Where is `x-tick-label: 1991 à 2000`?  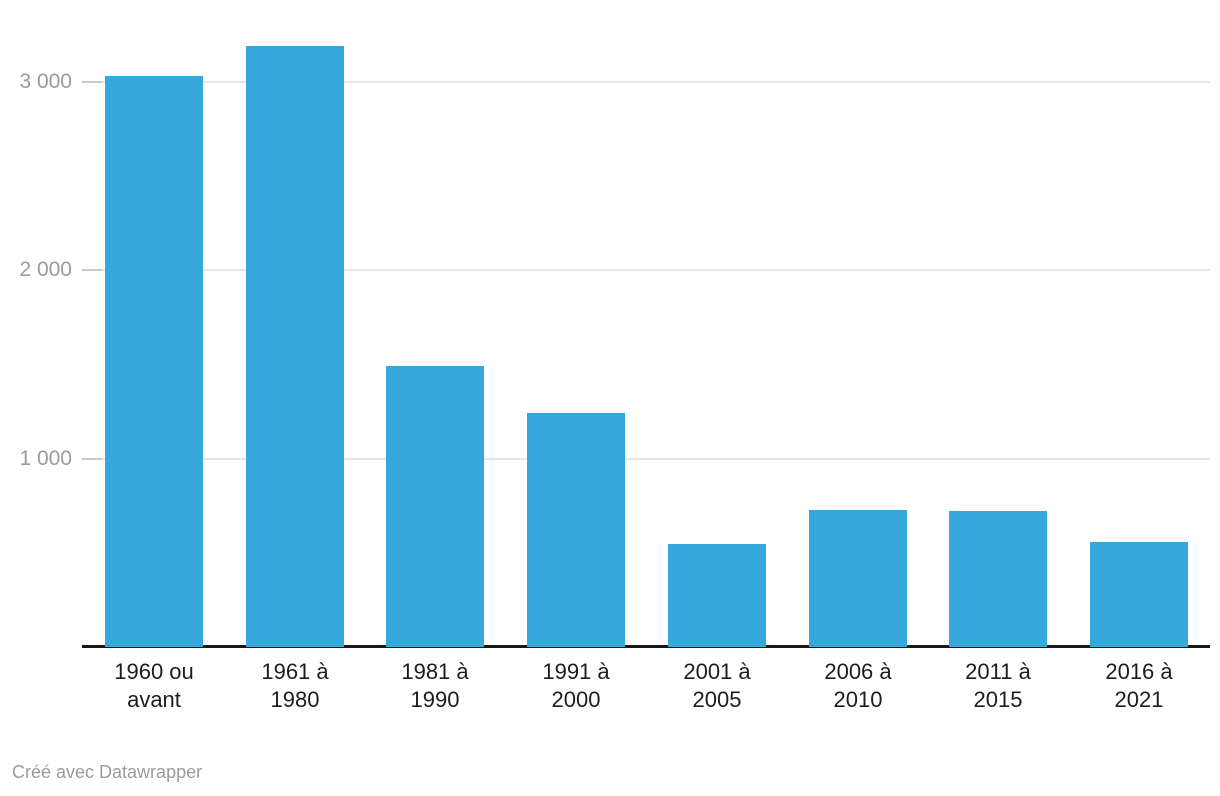
x-tick-label: 1991 à 2000 is located at coordinates (576, 685).